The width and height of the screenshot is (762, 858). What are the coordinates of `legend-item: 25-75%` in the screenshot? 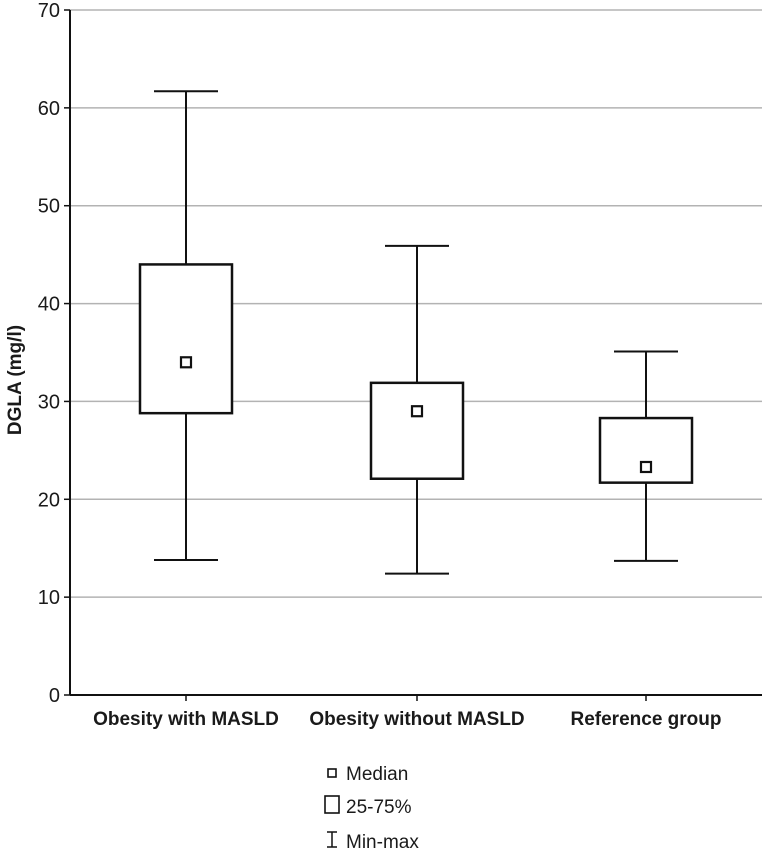 It's located at (368, 806).